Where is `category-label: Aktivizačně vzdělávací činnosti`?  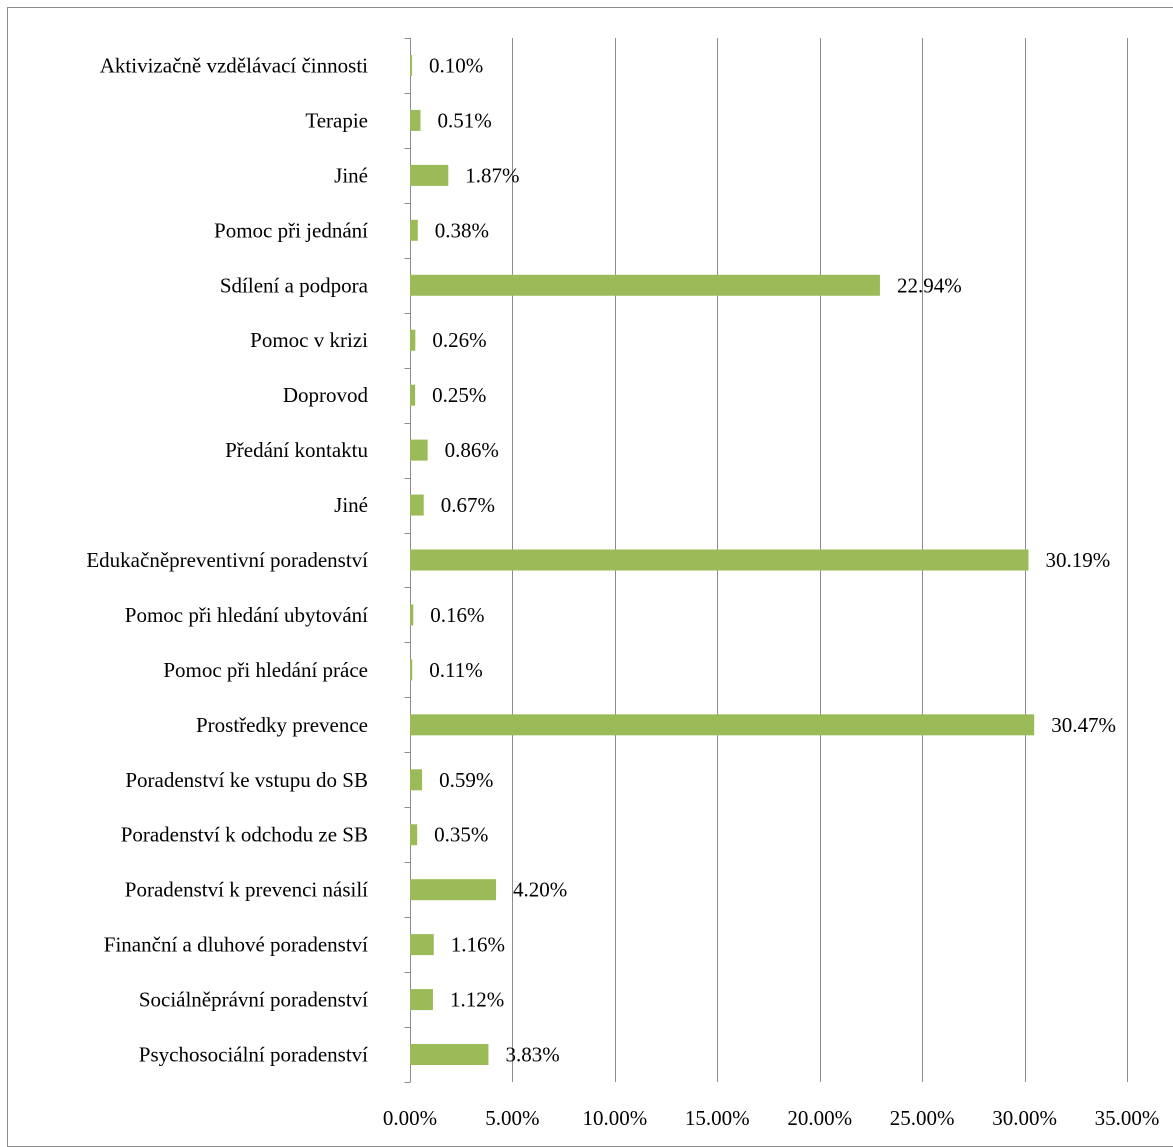
category-label: Aktivizačně vzdělávací činnosti is located at coordinates (234, 65).